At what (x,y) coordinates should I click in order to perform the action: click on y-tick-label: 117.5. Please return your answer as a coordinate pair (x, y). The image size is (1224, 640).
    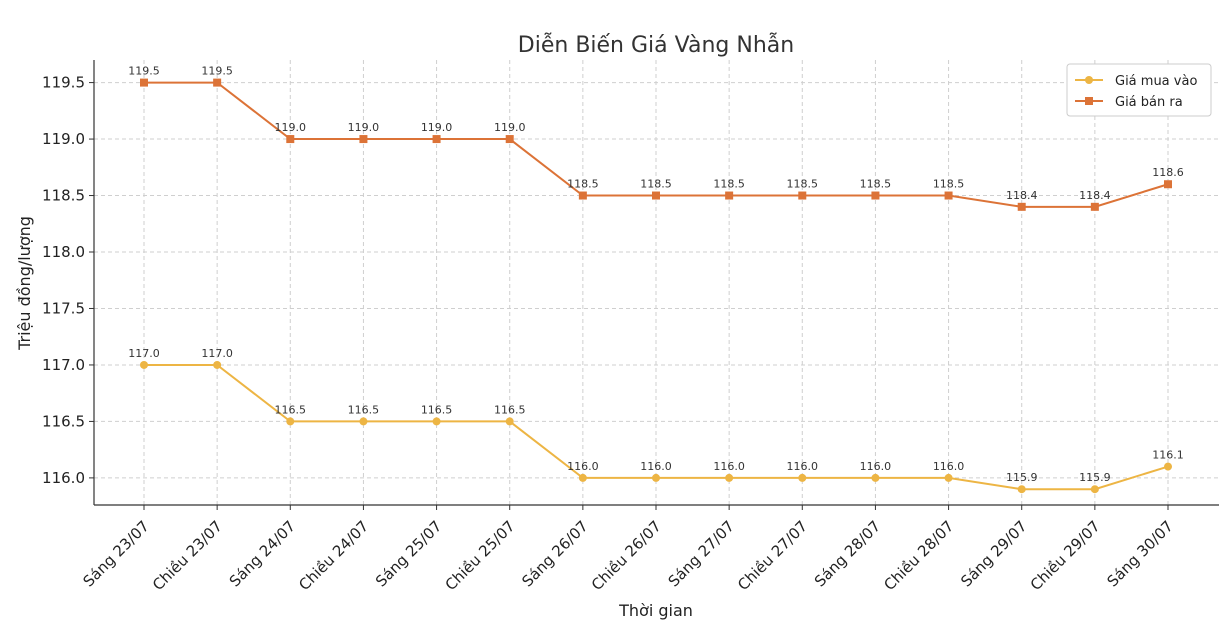
    Looking at the image, I should click on (63, 308).